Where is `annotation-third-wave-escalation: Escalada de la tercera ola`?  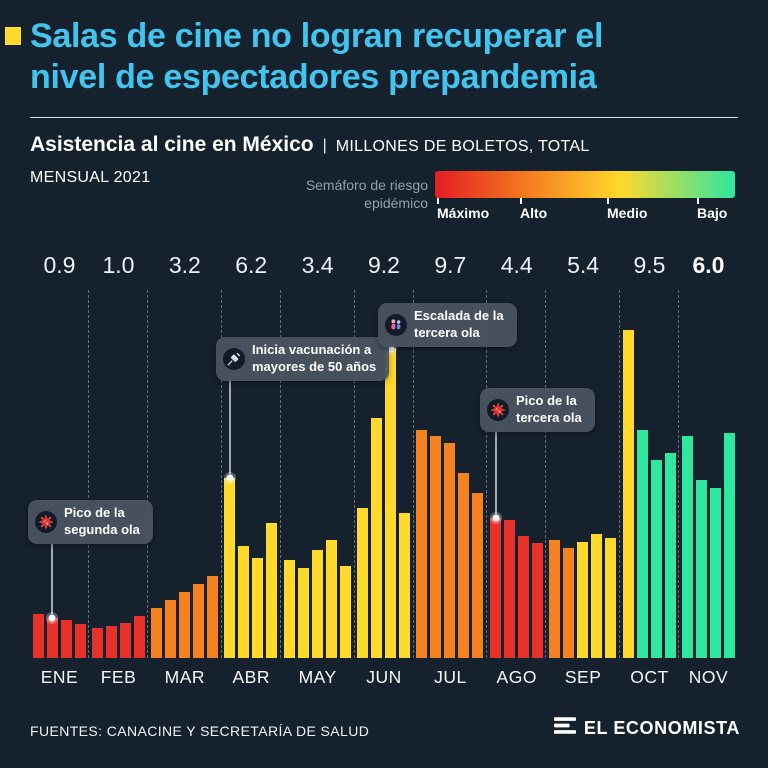
annotation-third-wave-escalation: Escalada de la tercera ola is located at coordinates (447, 325).